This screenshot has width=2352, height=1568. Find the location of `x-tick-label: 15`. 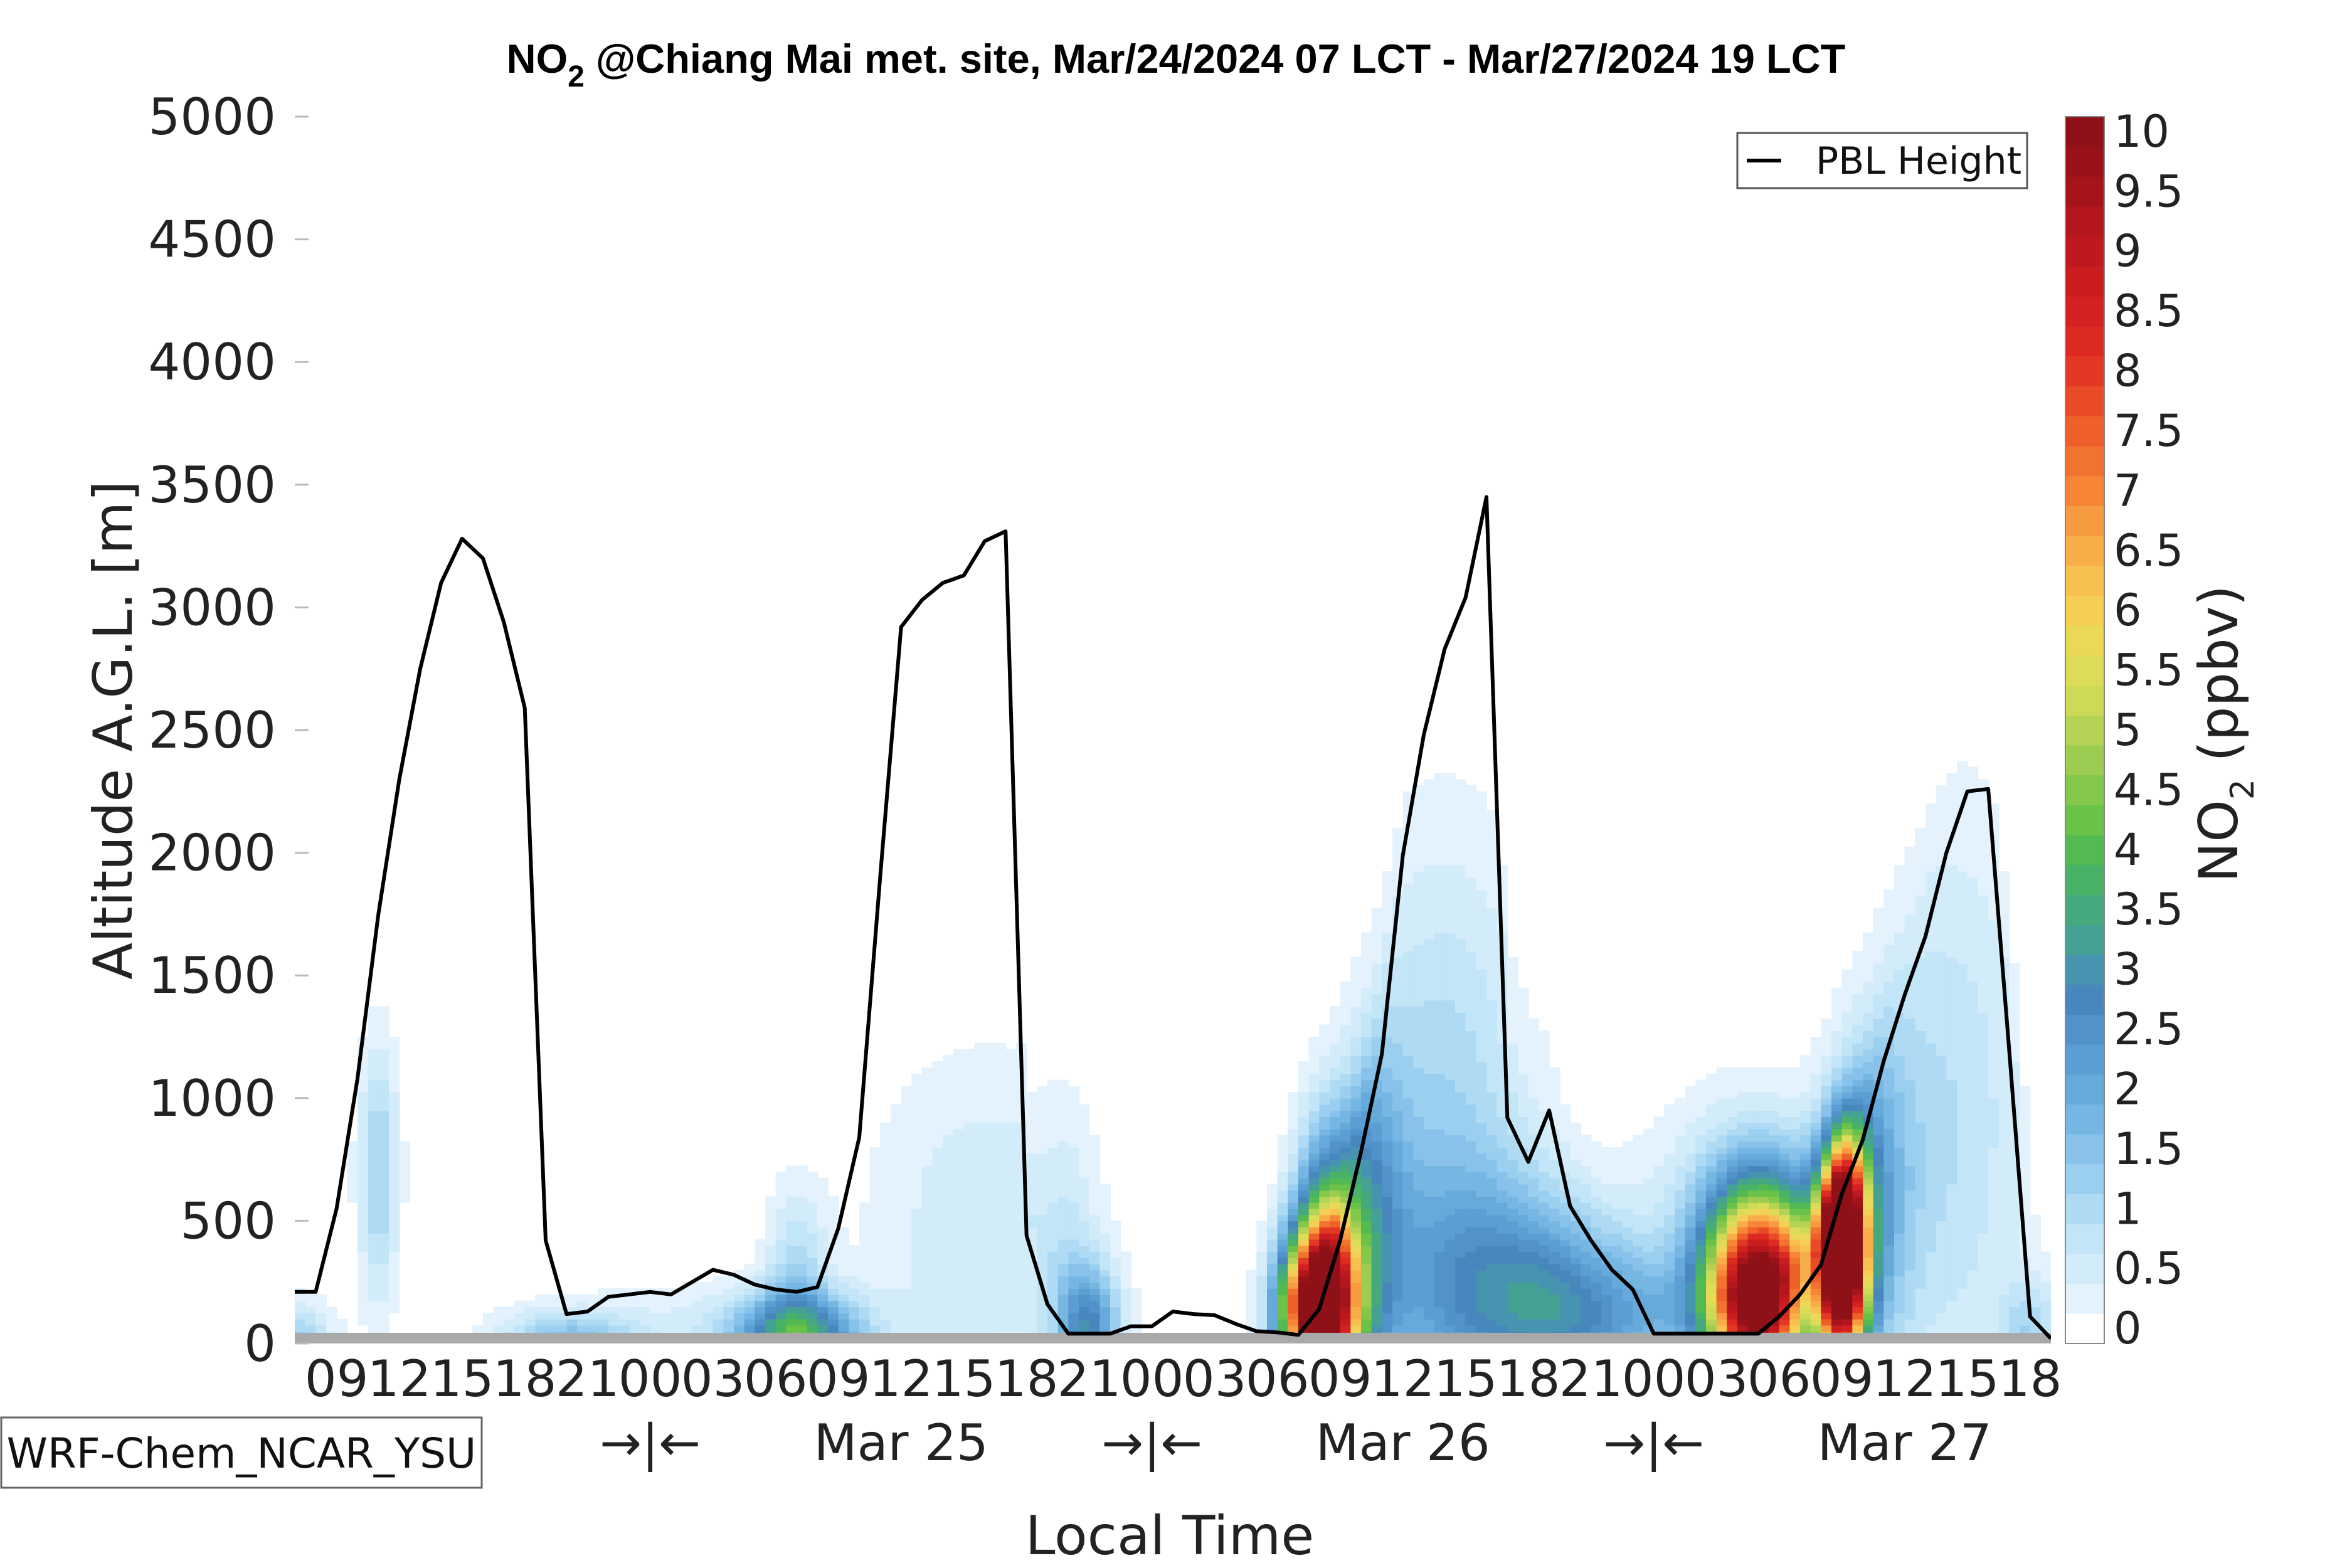

x-tick-label: 15 is located at coordinates (964, 1379).